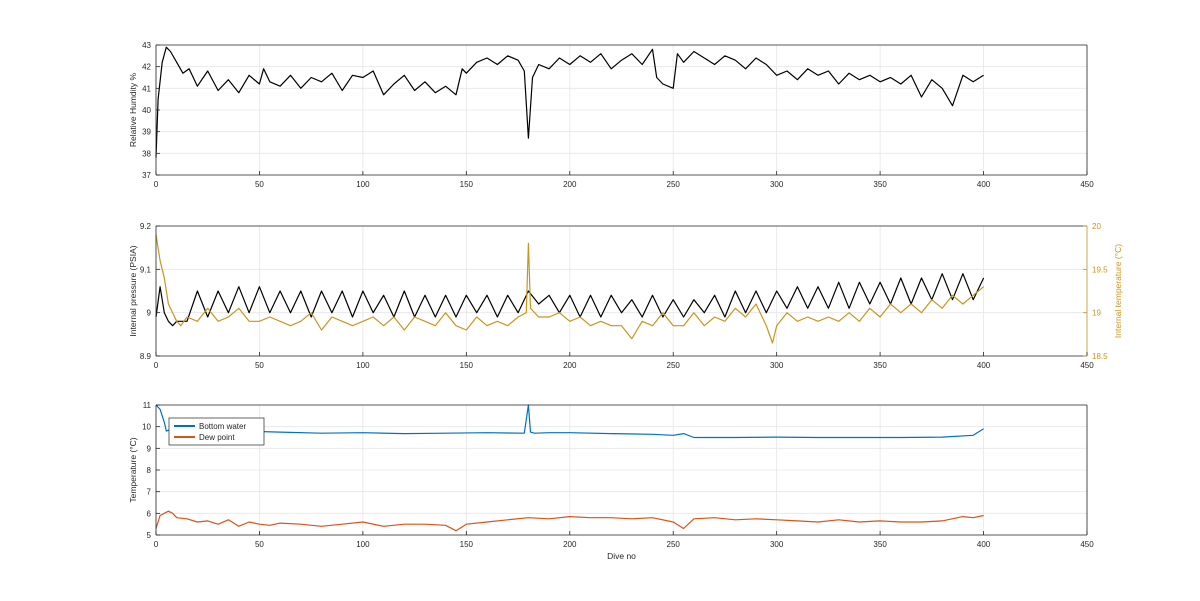 This screenshot has width=1200, height=601. What do you see at coordinates (149, 535) in the screenshot?
I see `y-tick-label: 5` at bounding box center [149, 535].